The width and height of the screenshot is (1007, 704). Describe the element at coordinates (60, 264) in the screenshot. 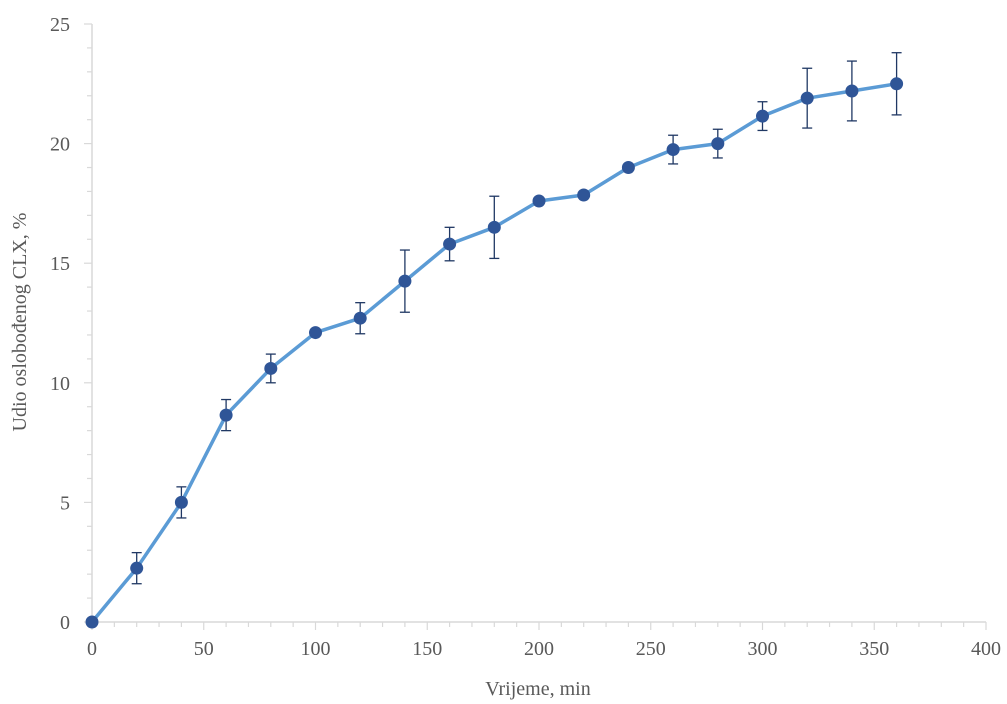

I see `y-tick-label: 15` at that location.